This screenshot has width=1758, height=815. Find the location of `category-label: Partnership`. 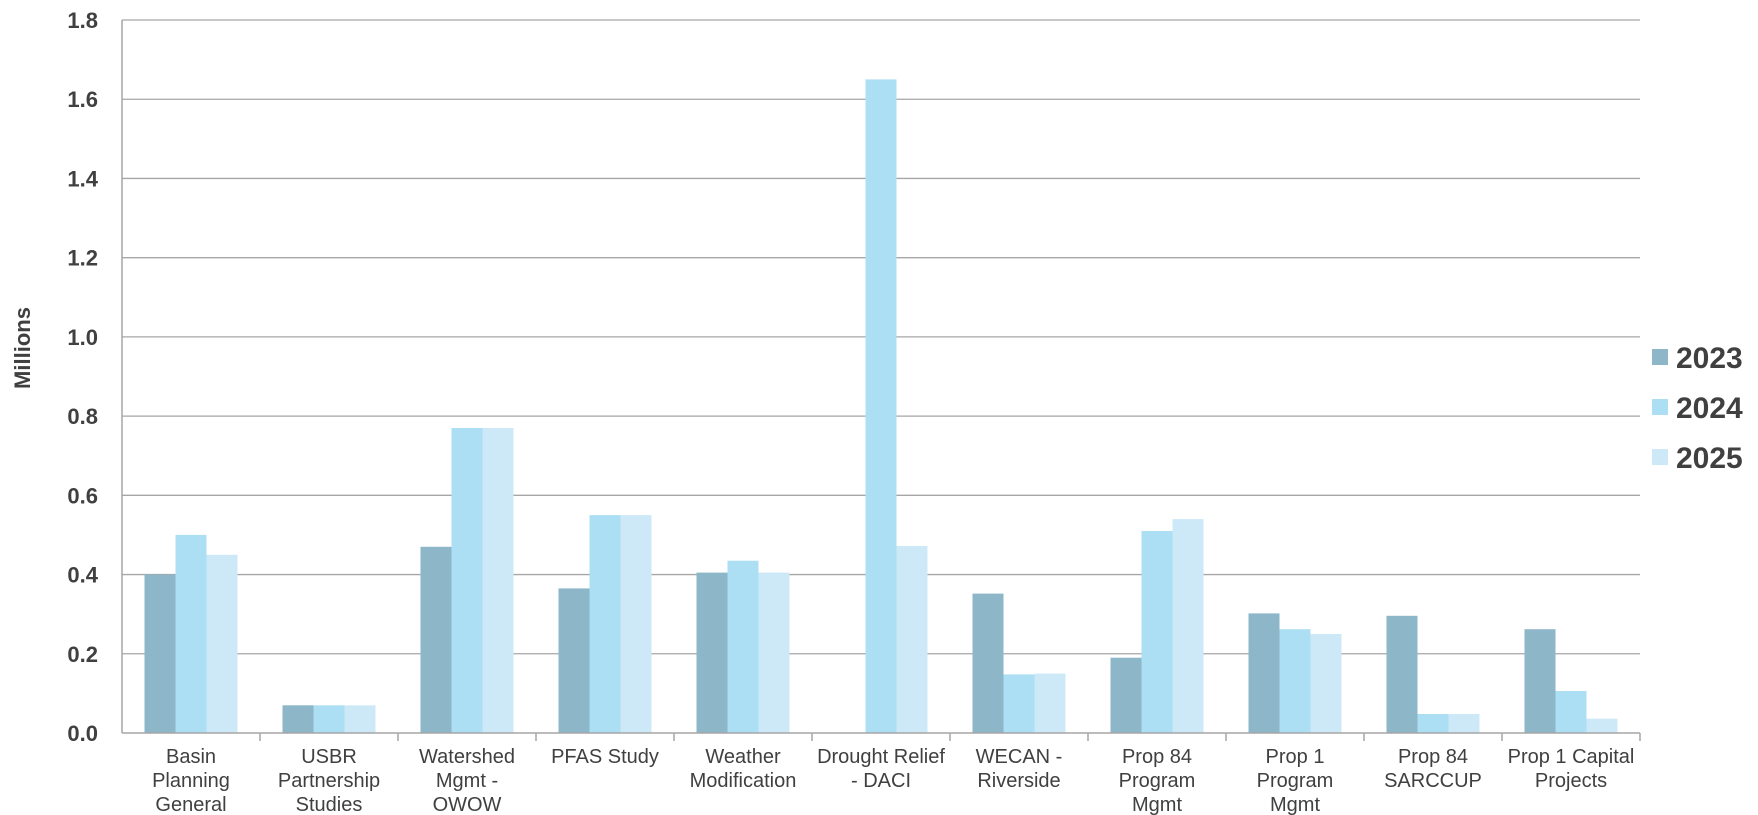

category-label: Partnership is located at coordinates (329, 781).